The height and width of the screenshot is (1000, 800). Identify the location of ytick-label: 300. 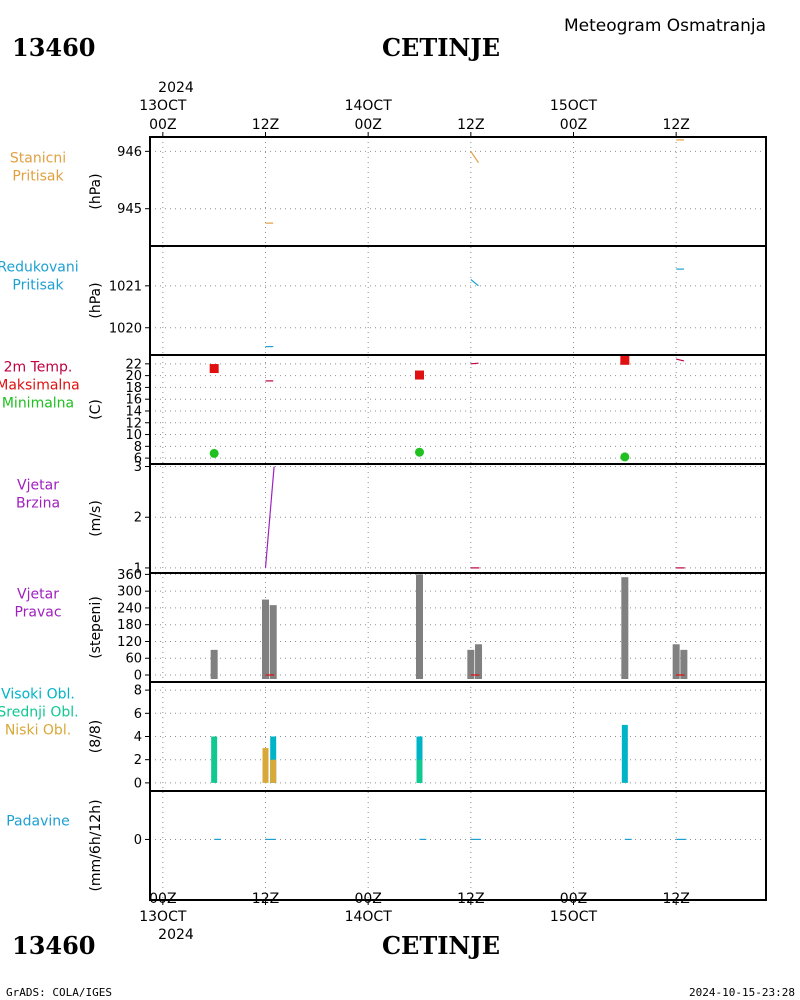
(129, 592).